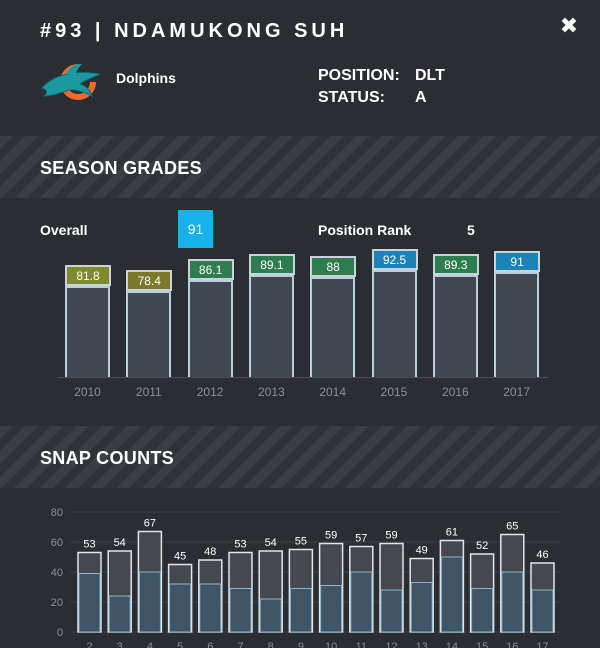 The width and height of the screenshot is (600, 648). I want to click on snap-week-label-7: 7, so click(240, 644).